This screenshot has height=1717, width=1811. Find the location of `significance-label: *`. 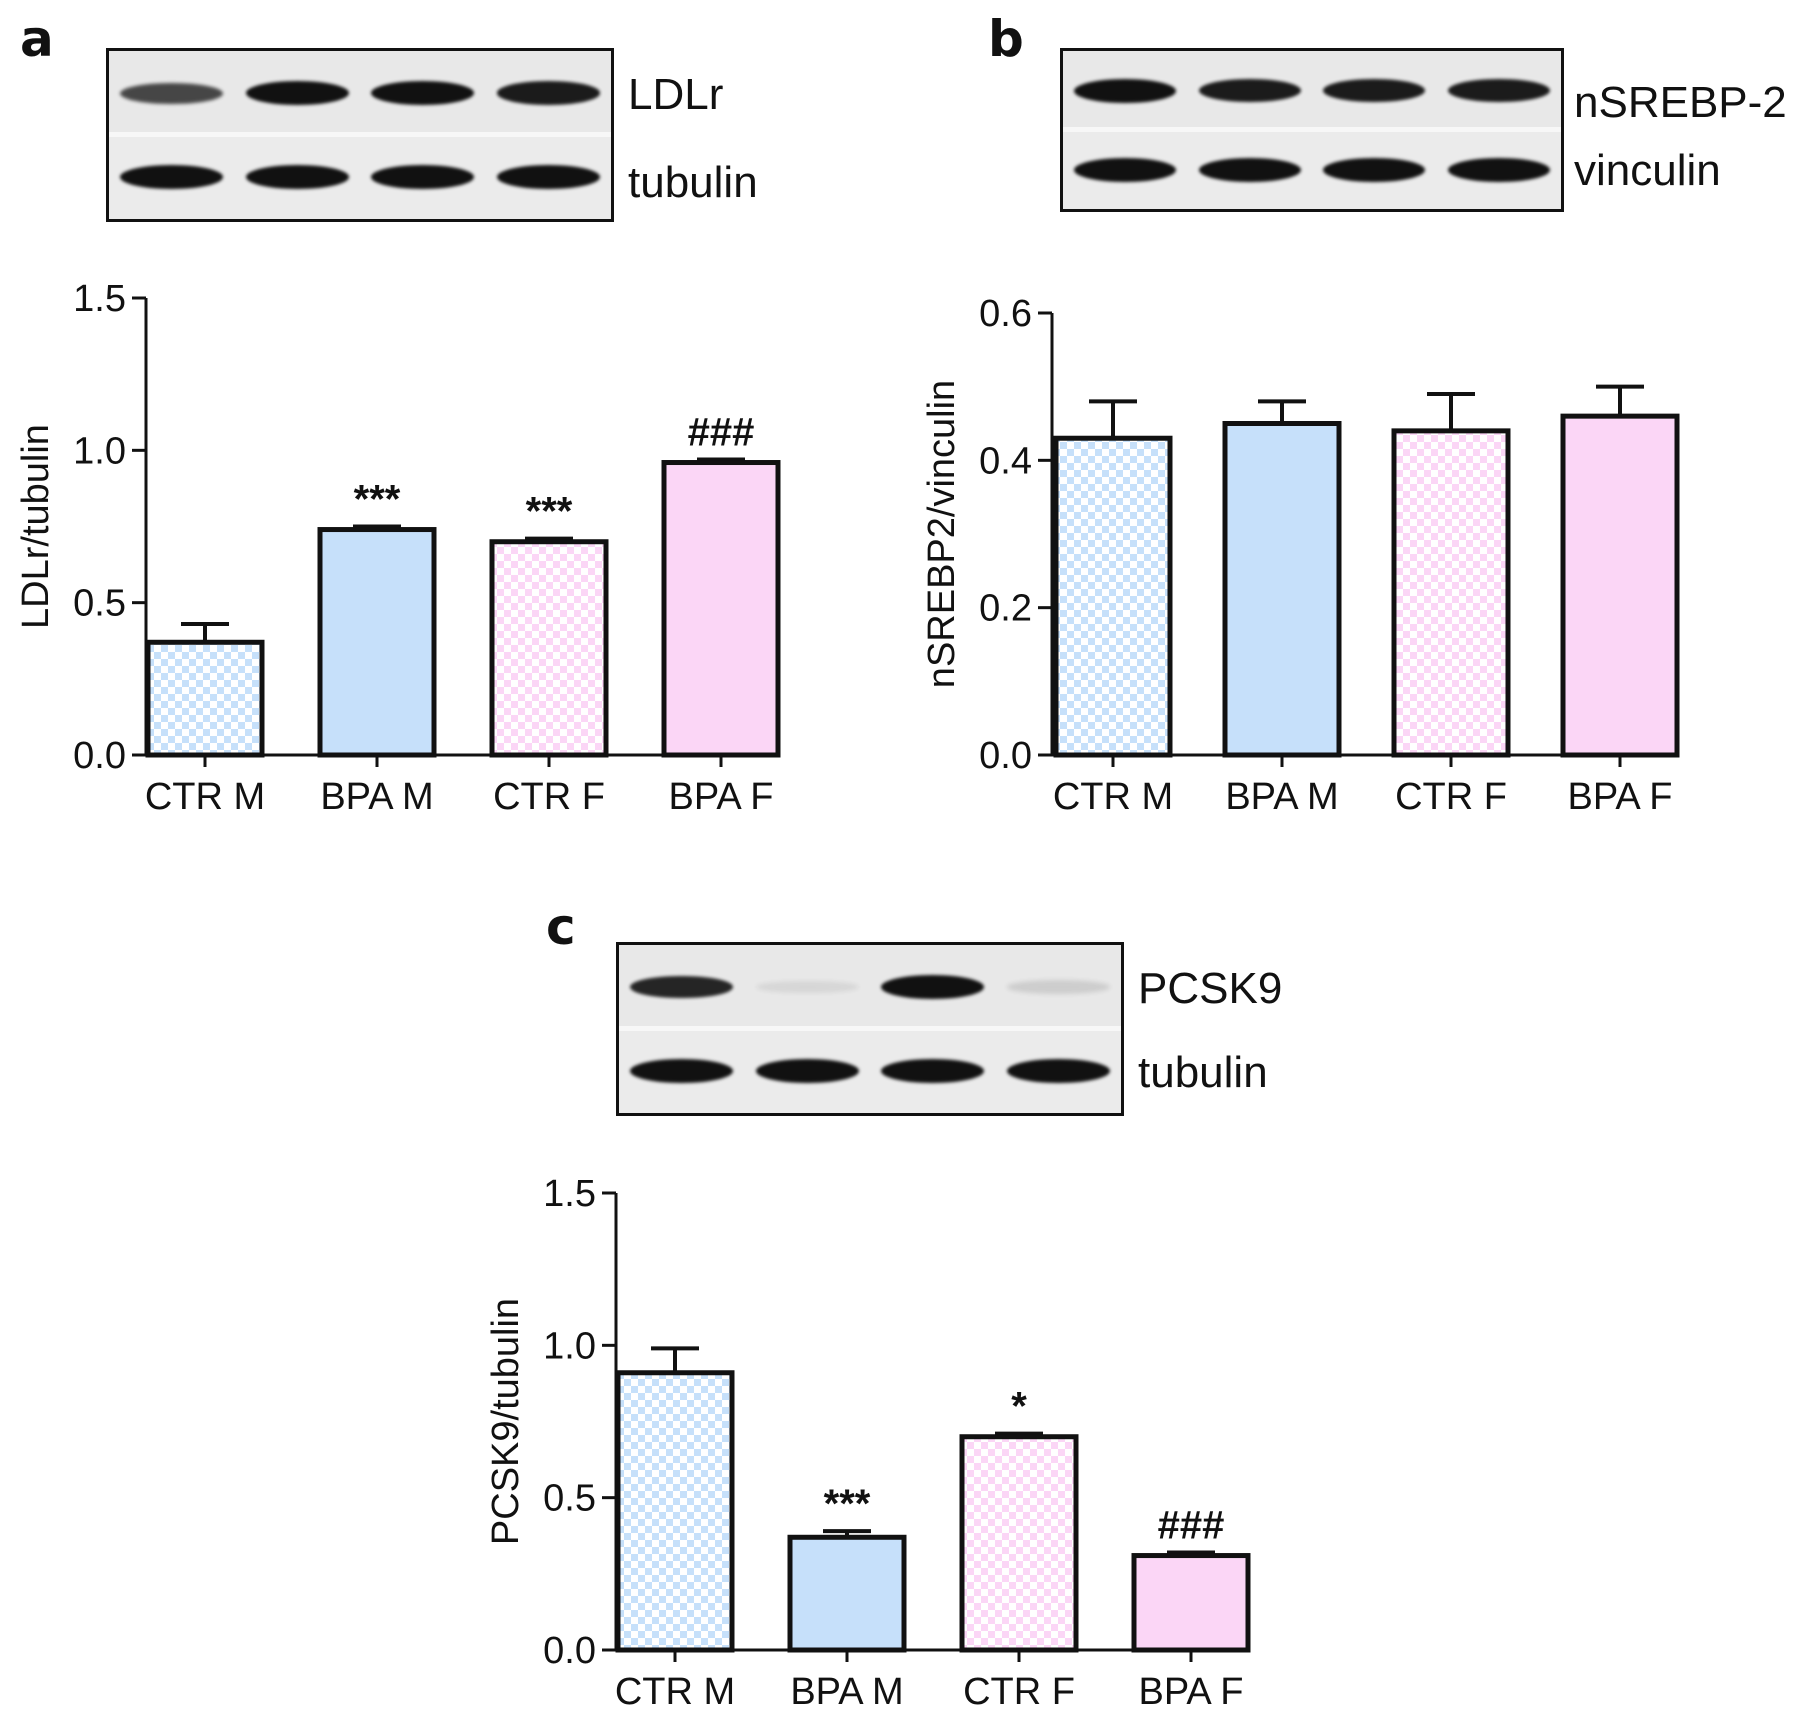

significance-label: * is located at coordinates (1019, 1407).